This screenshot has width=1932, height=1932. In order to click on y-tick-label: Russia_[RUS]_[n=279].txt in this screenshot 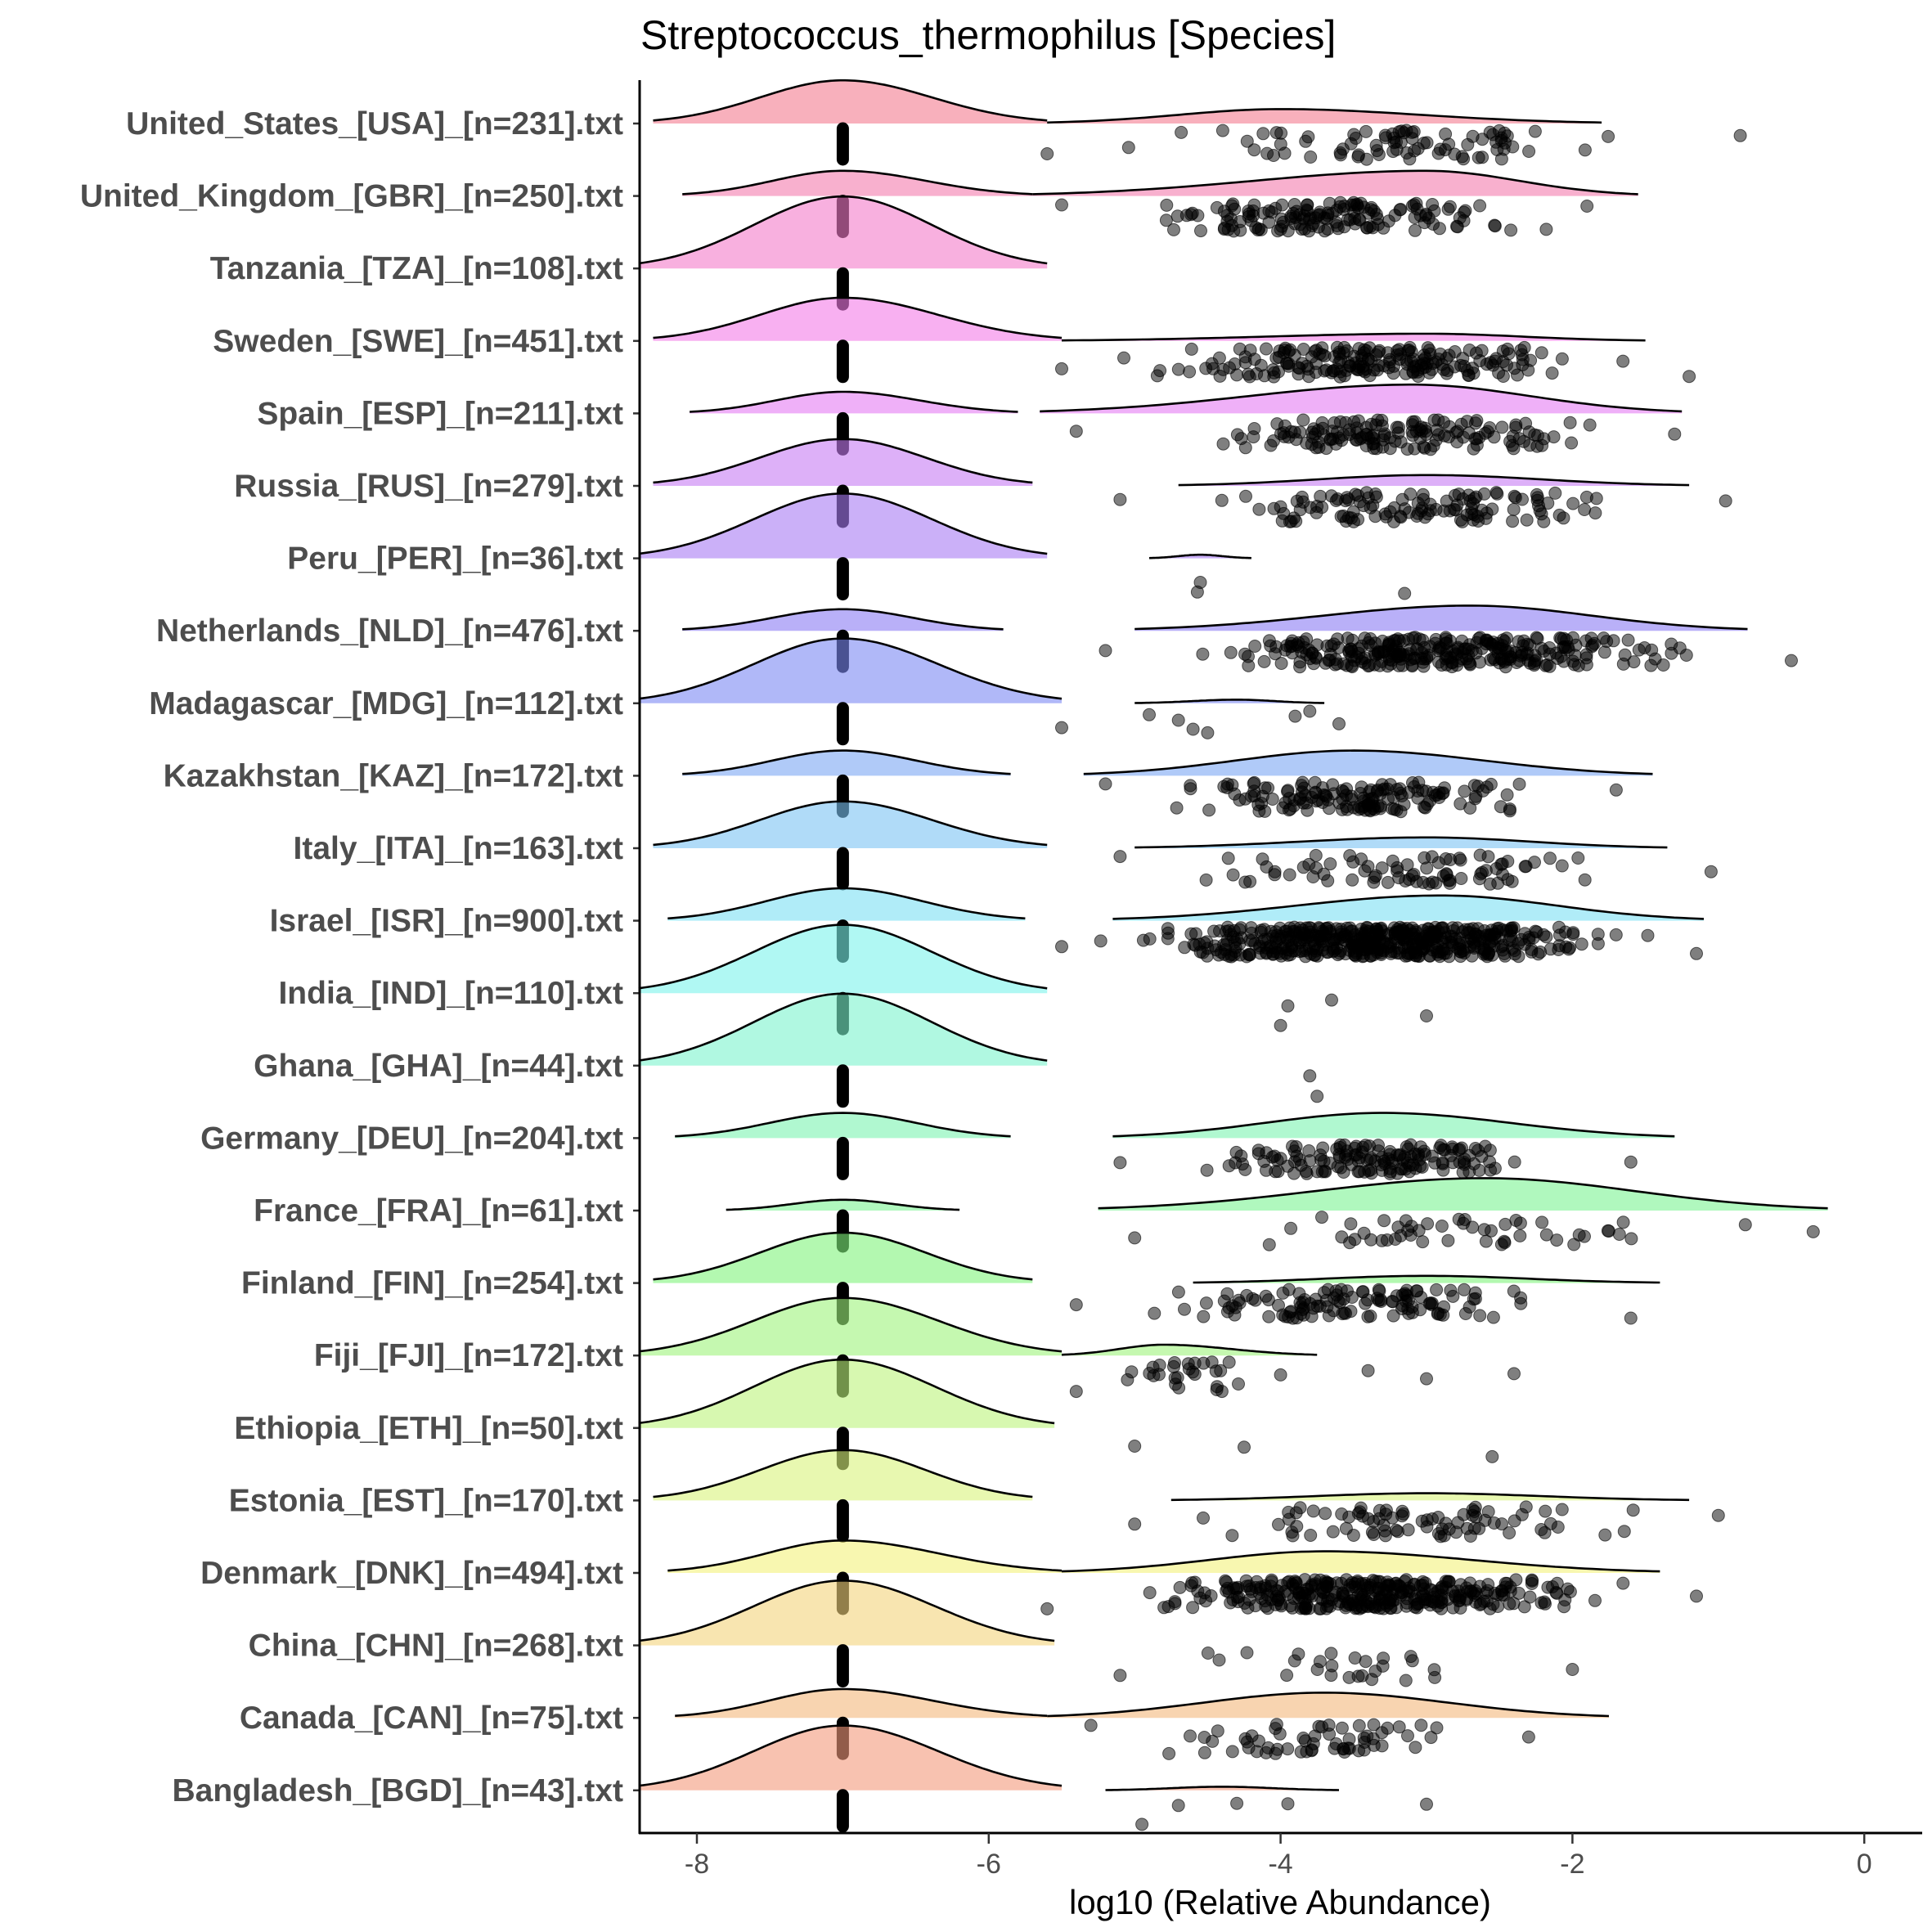, I will do `click(429, 486)`.